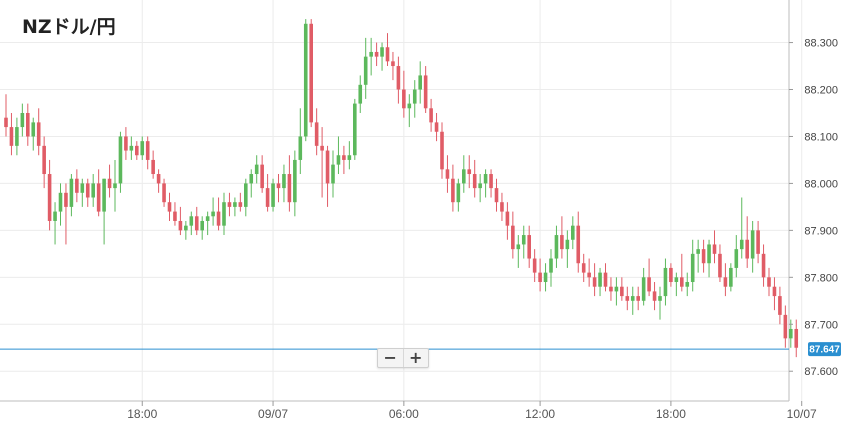  Describe the element at coordinates (390, 357) in the screenshot. I see `zoom-out-button: −` at that location.